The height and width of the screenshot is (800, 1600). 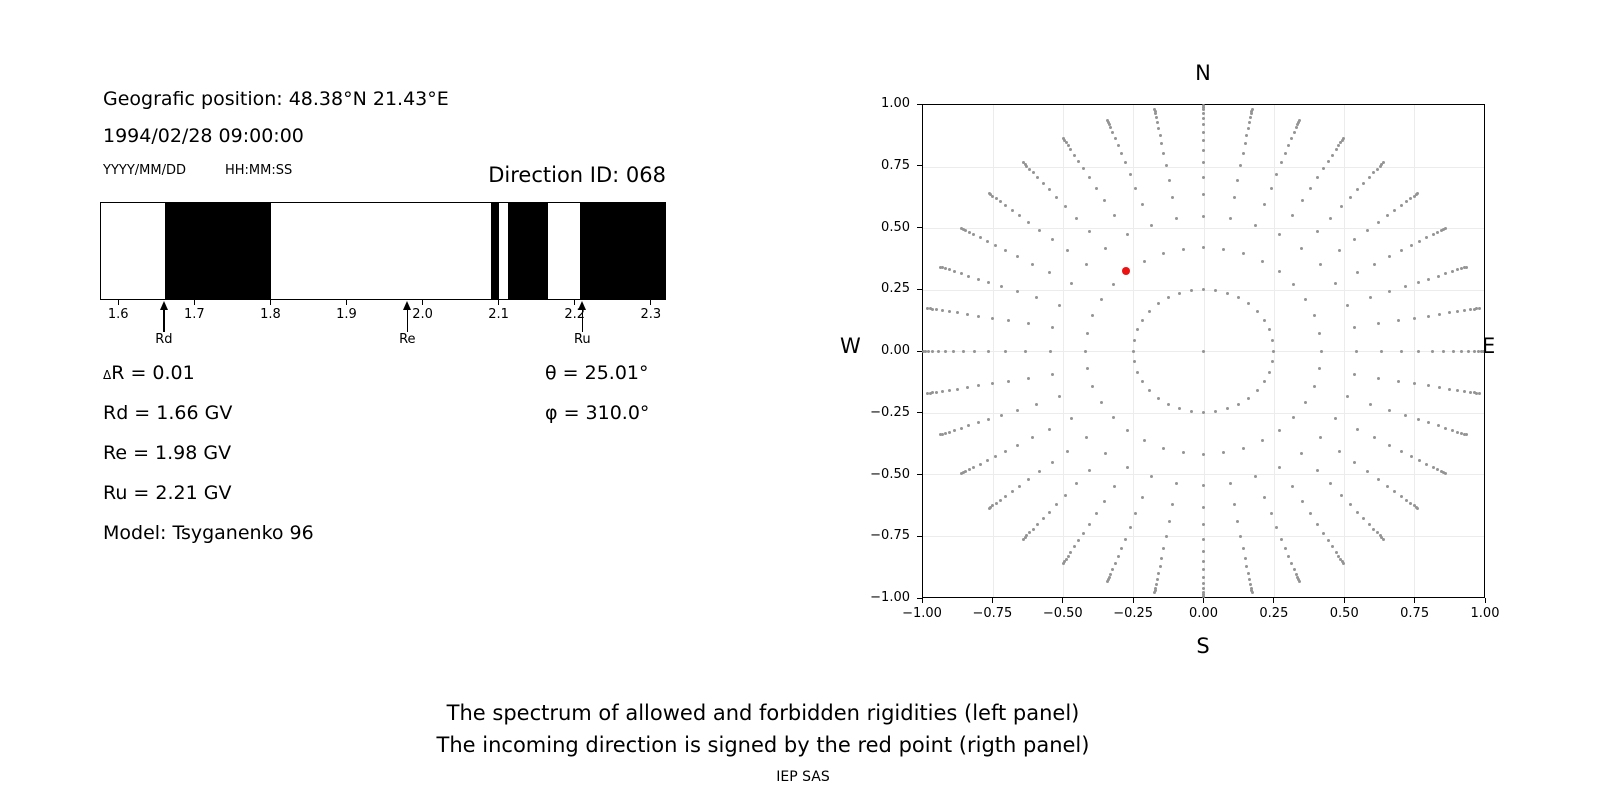 What do you see at coordinates (1203, 474) in the screenshot?
I see `h-gridline` at bounding box center [1203, 474].